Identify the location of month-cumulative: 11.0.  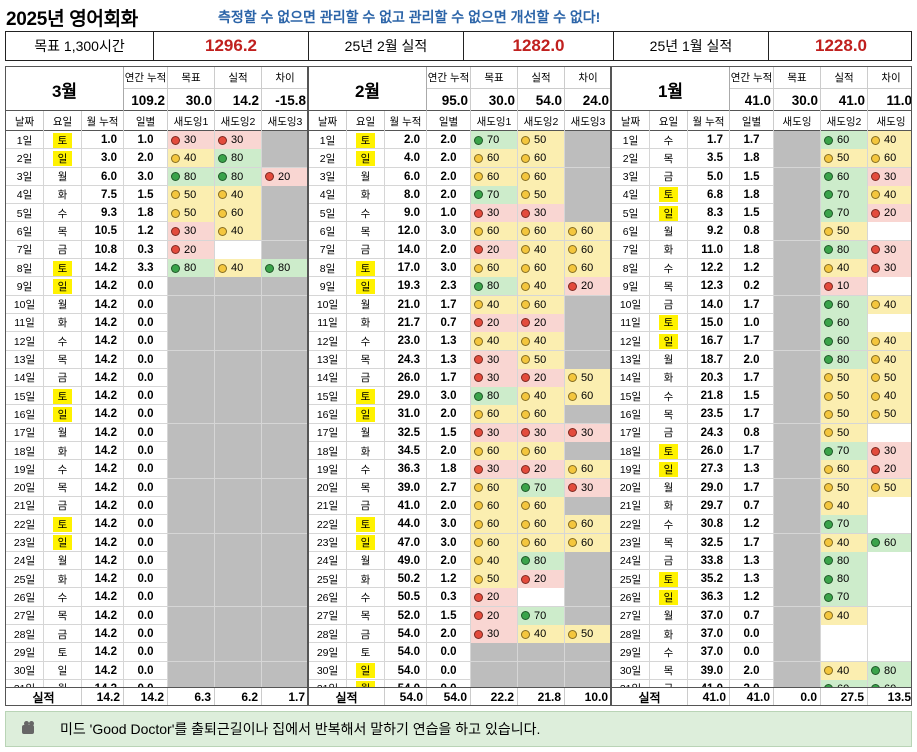
(709, 249).